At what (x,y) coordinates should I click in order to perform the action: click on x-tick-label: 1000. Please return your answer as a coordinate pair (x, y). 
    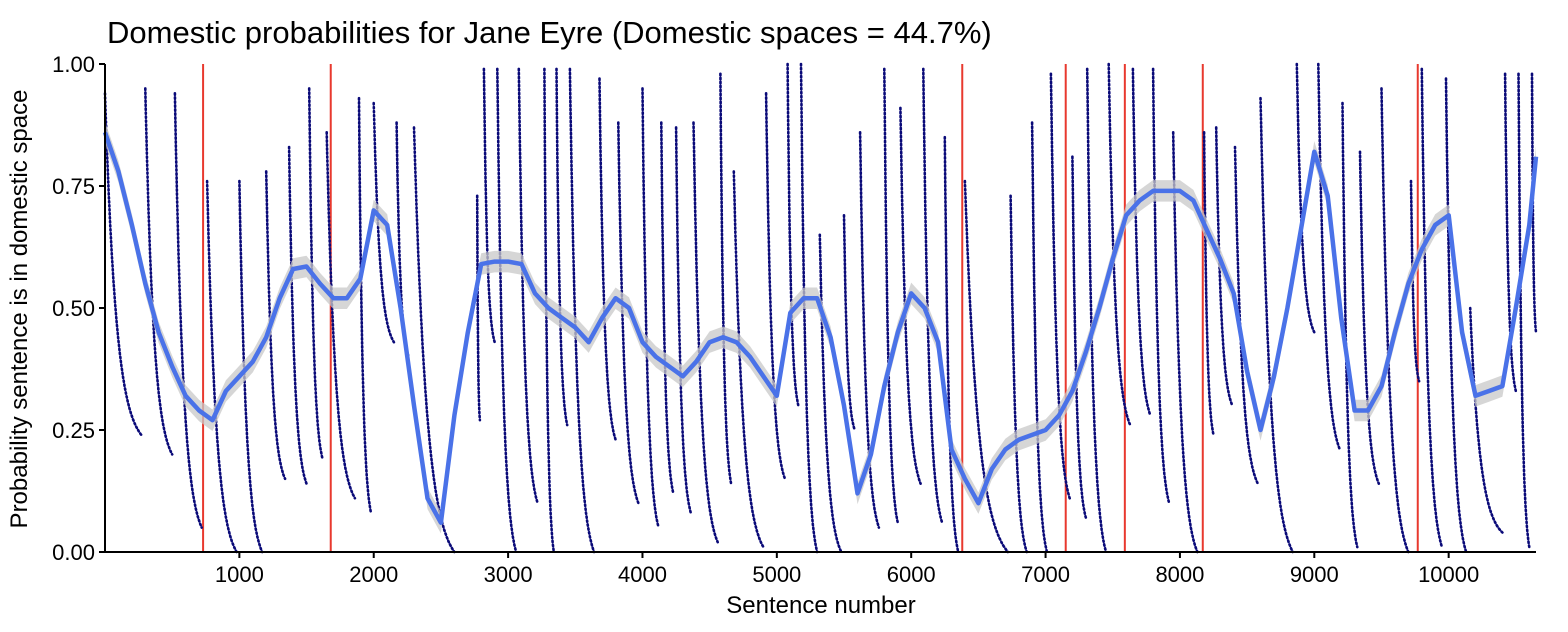
    Looking at the image, I should click on (239, 574).